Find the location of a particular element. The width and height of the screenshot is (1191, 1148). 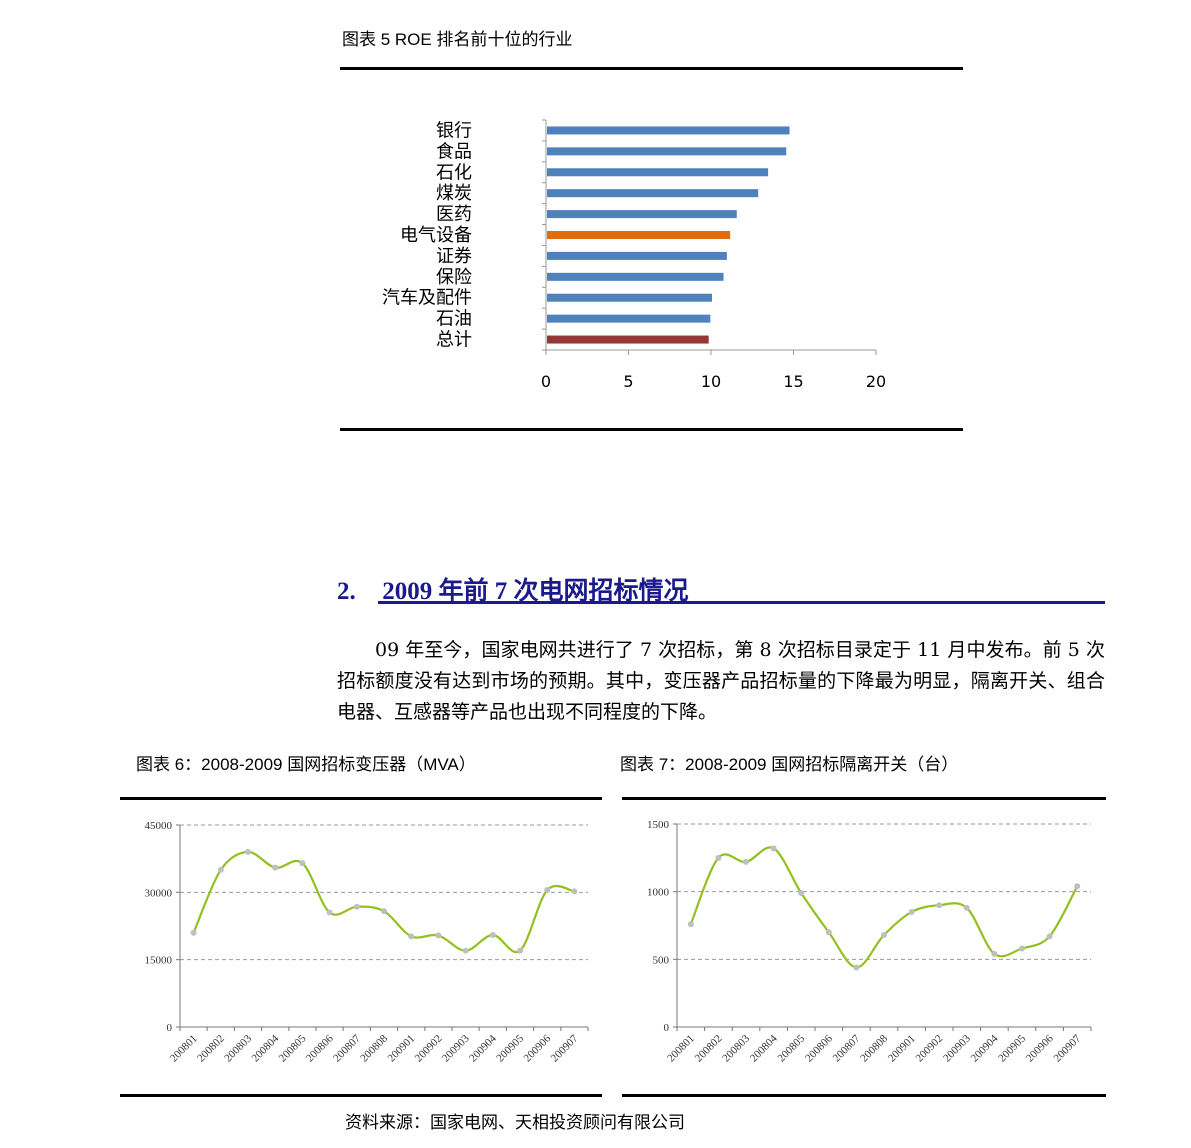

x-tick-label: 0 is located at coordinates (546, 381).